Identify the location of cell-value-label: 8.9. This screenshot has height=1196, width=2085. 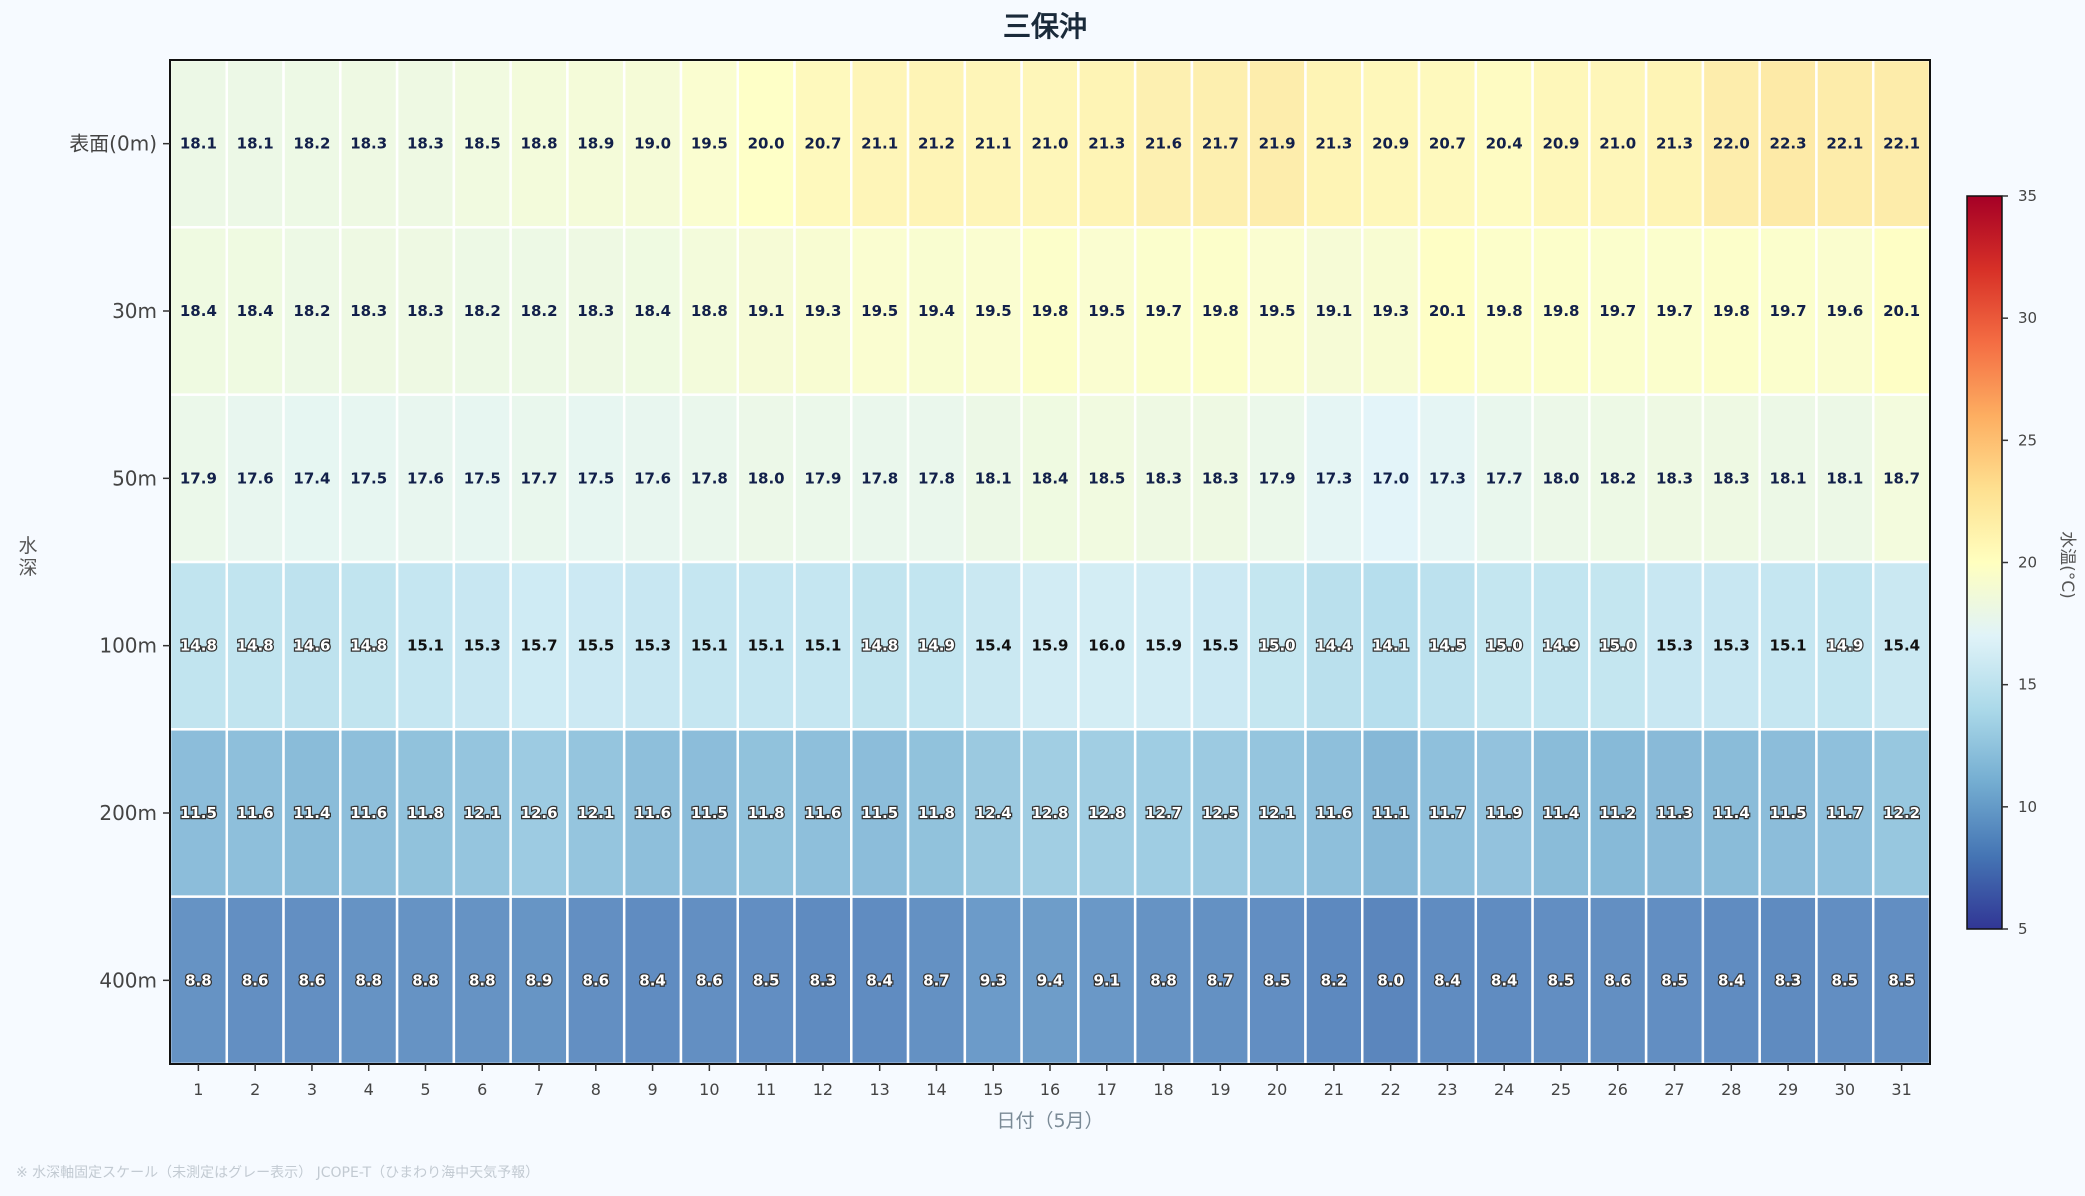
(539, 980).